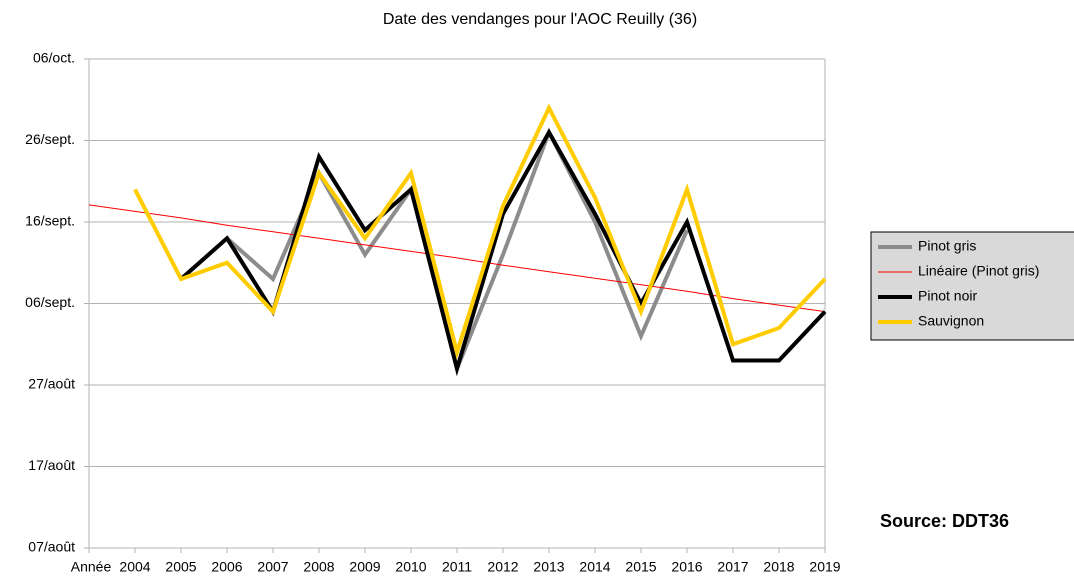 This screenshot has width=1074, height=578. I want to click on x-tick-label: 2012, so click(502, 567).